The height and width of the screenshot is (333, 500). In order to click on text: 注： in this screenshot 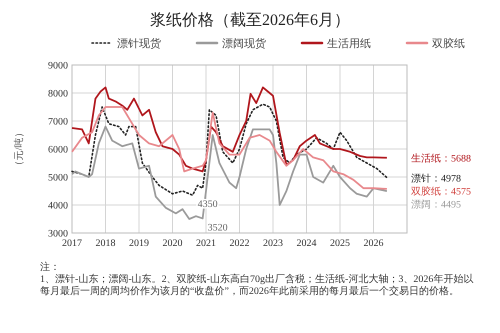, I will do `click(50, 268)`.